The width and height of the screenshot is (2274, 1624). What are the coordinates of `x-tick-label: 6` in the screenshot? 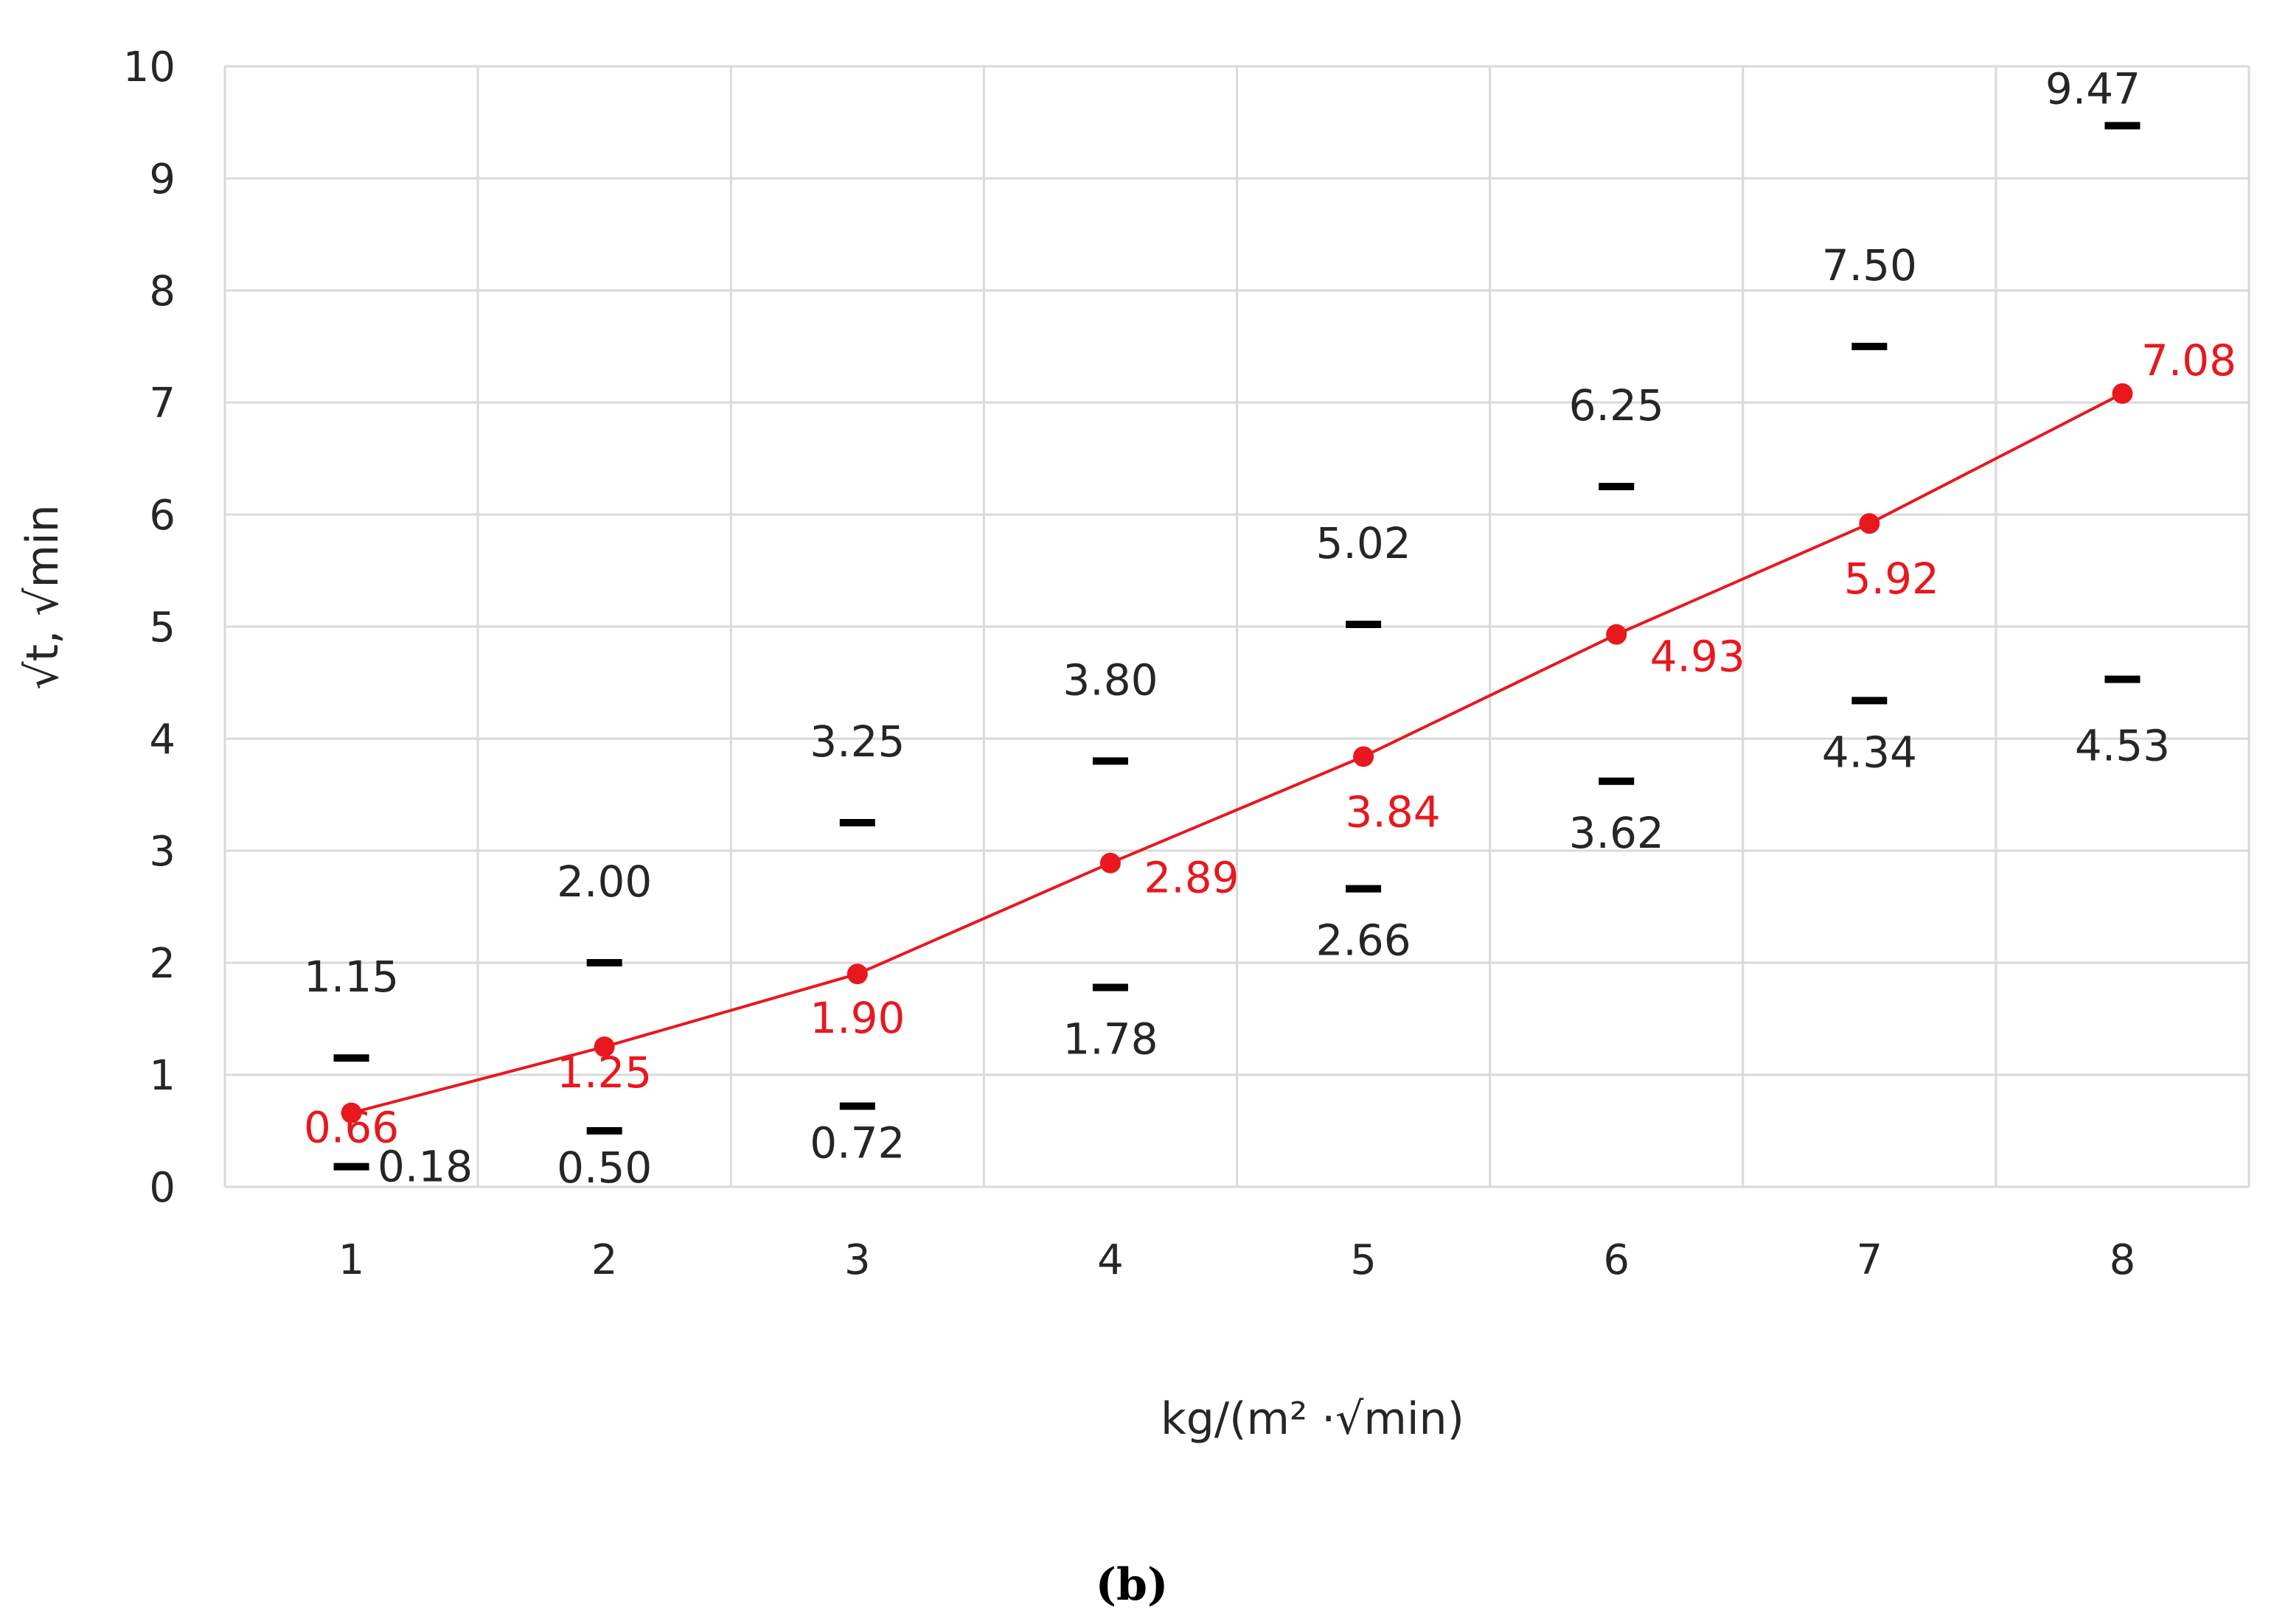 It's located at (1617, 1260).